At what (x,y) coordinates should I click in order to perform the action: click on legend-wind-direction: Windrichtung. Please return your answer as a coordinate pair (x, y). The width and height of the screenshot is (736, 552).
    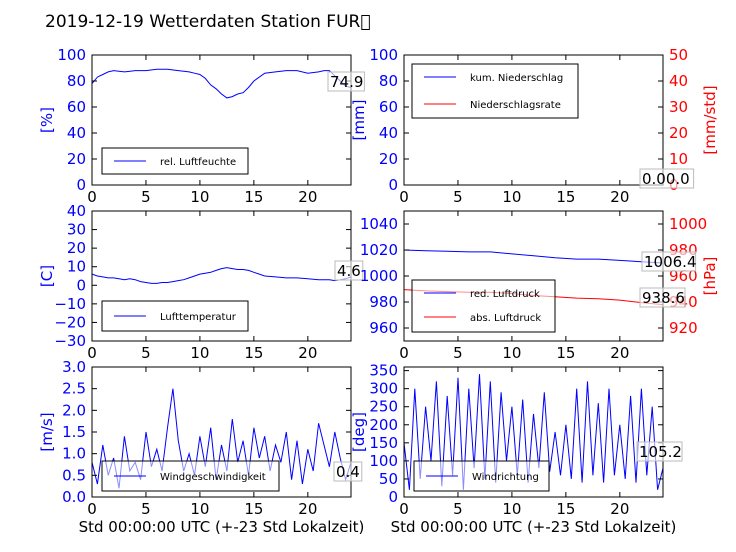
    Looking at the image, I should click on (481, 476).